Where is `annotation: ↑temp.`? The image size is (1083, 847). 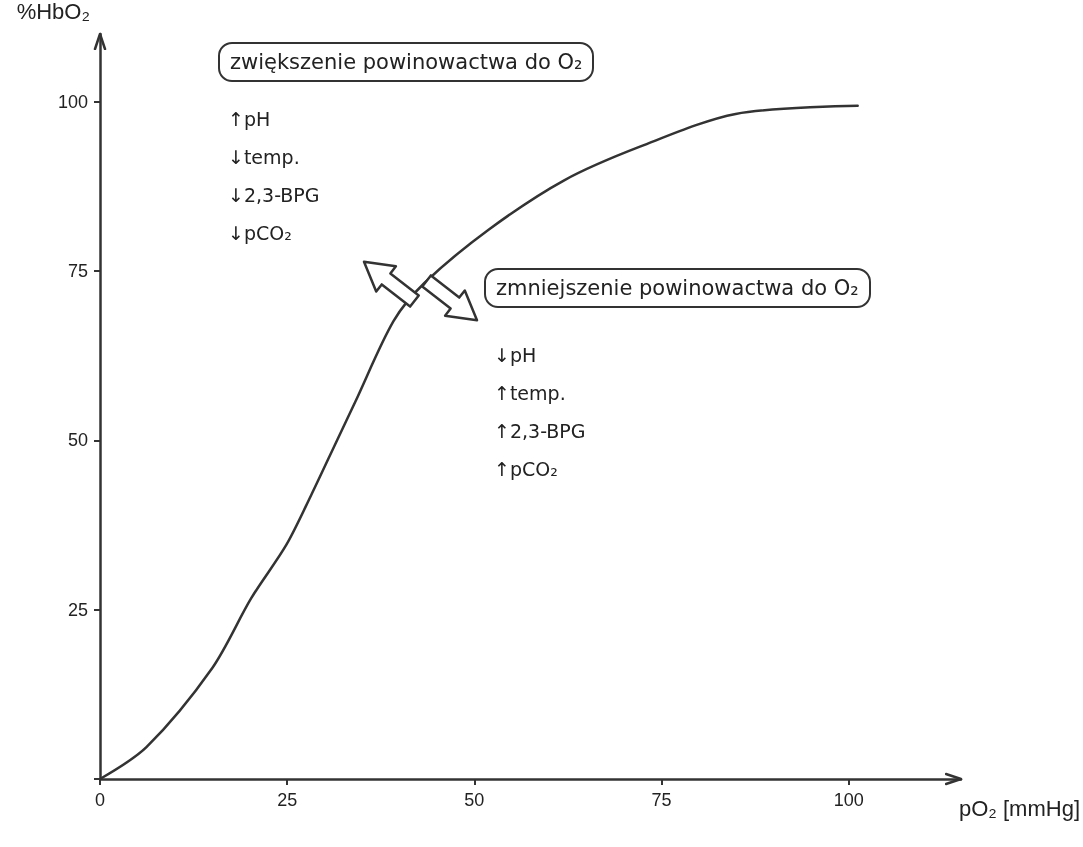 annotation: ↑temp. is located at coordinates (530, 393).